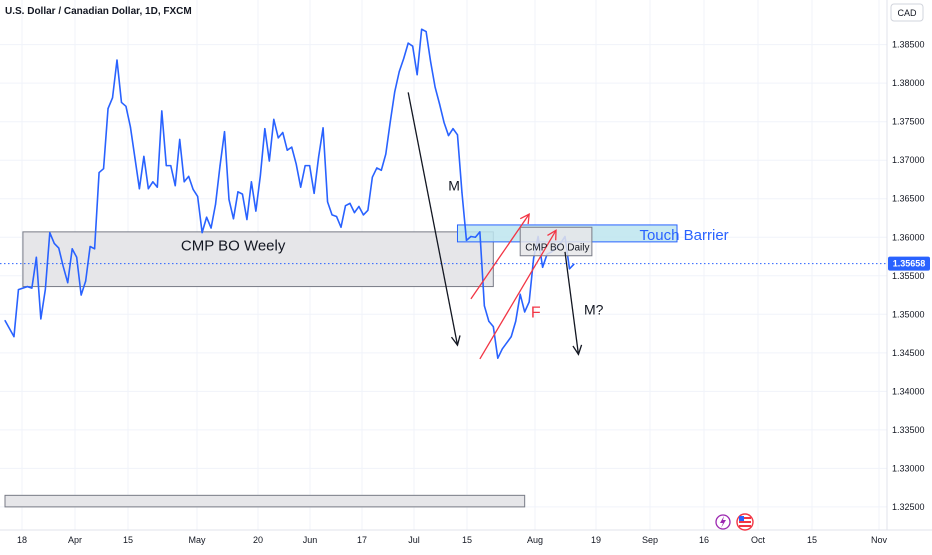 This screenshot has height=555, width=932. Describe the element at coordinates (908, 122) in the screenshot. I see `price-tick-label: 1.37500` at that location.